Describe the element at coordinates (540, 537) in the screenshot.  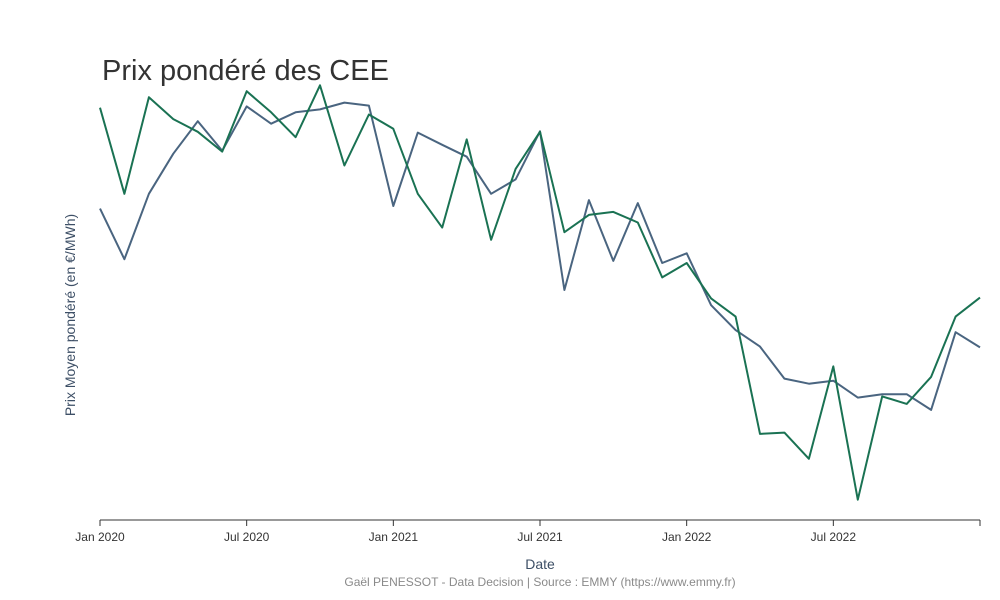
I see `x-tick-label: Jul 2021` at that location.